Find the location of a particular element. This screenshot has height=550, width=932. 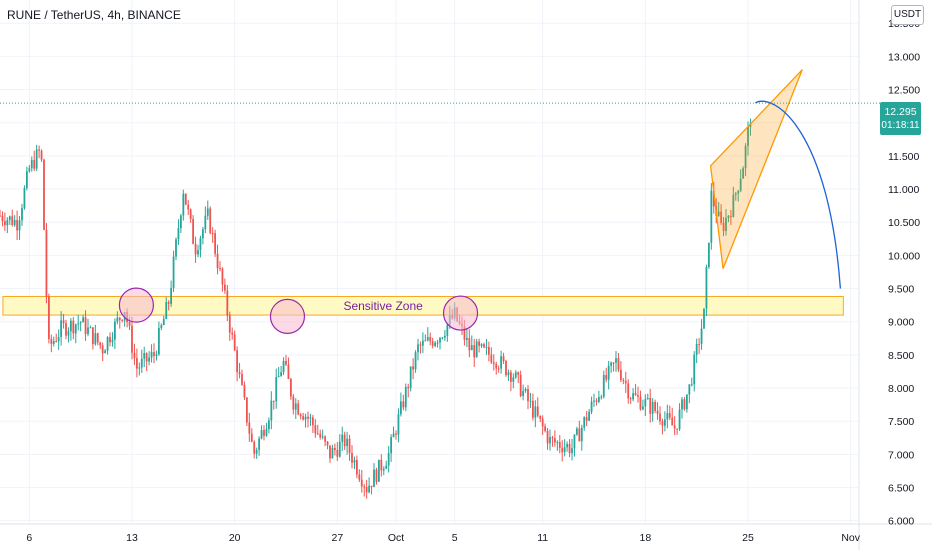

time-tick-label: Nov is located at coordinates (850, 538).